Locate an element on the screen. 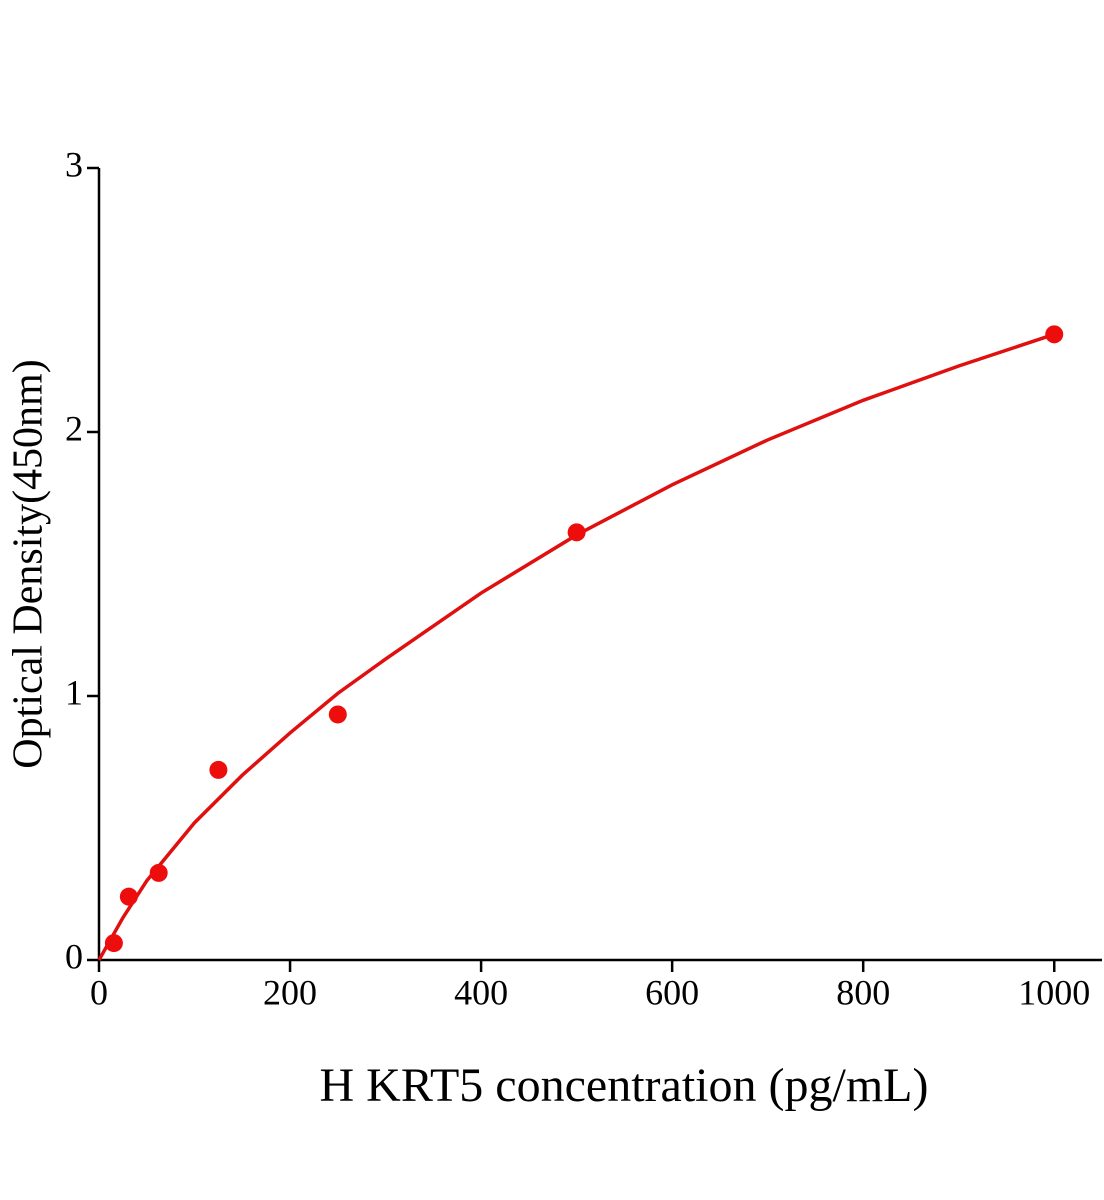  y-tick-label: 2 is located at coordinates (74, 428).